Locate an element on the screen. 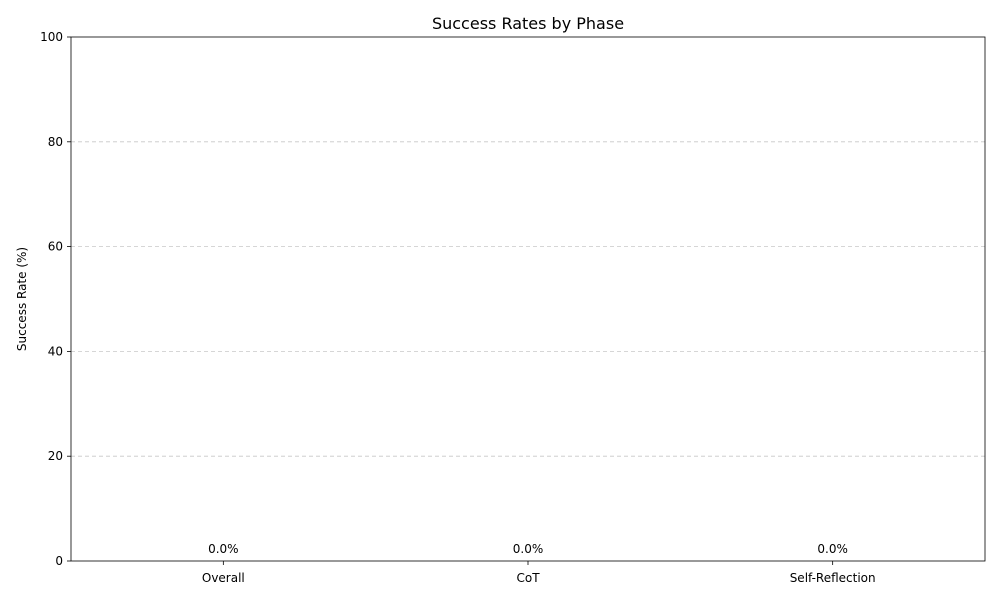 Image resolution: width=1000 pixels, height=604 pixels. x-tick-label: CoT is located at coordinates (528, 578).